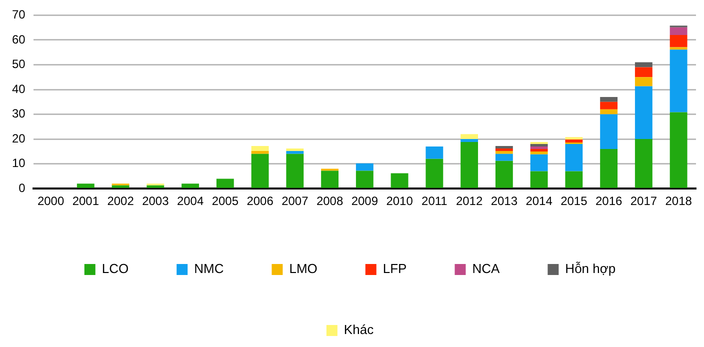 Image resolution: width=704 pixels, height=347 pixels. I want to click on y-tick-label: 0, so click(22, 187).